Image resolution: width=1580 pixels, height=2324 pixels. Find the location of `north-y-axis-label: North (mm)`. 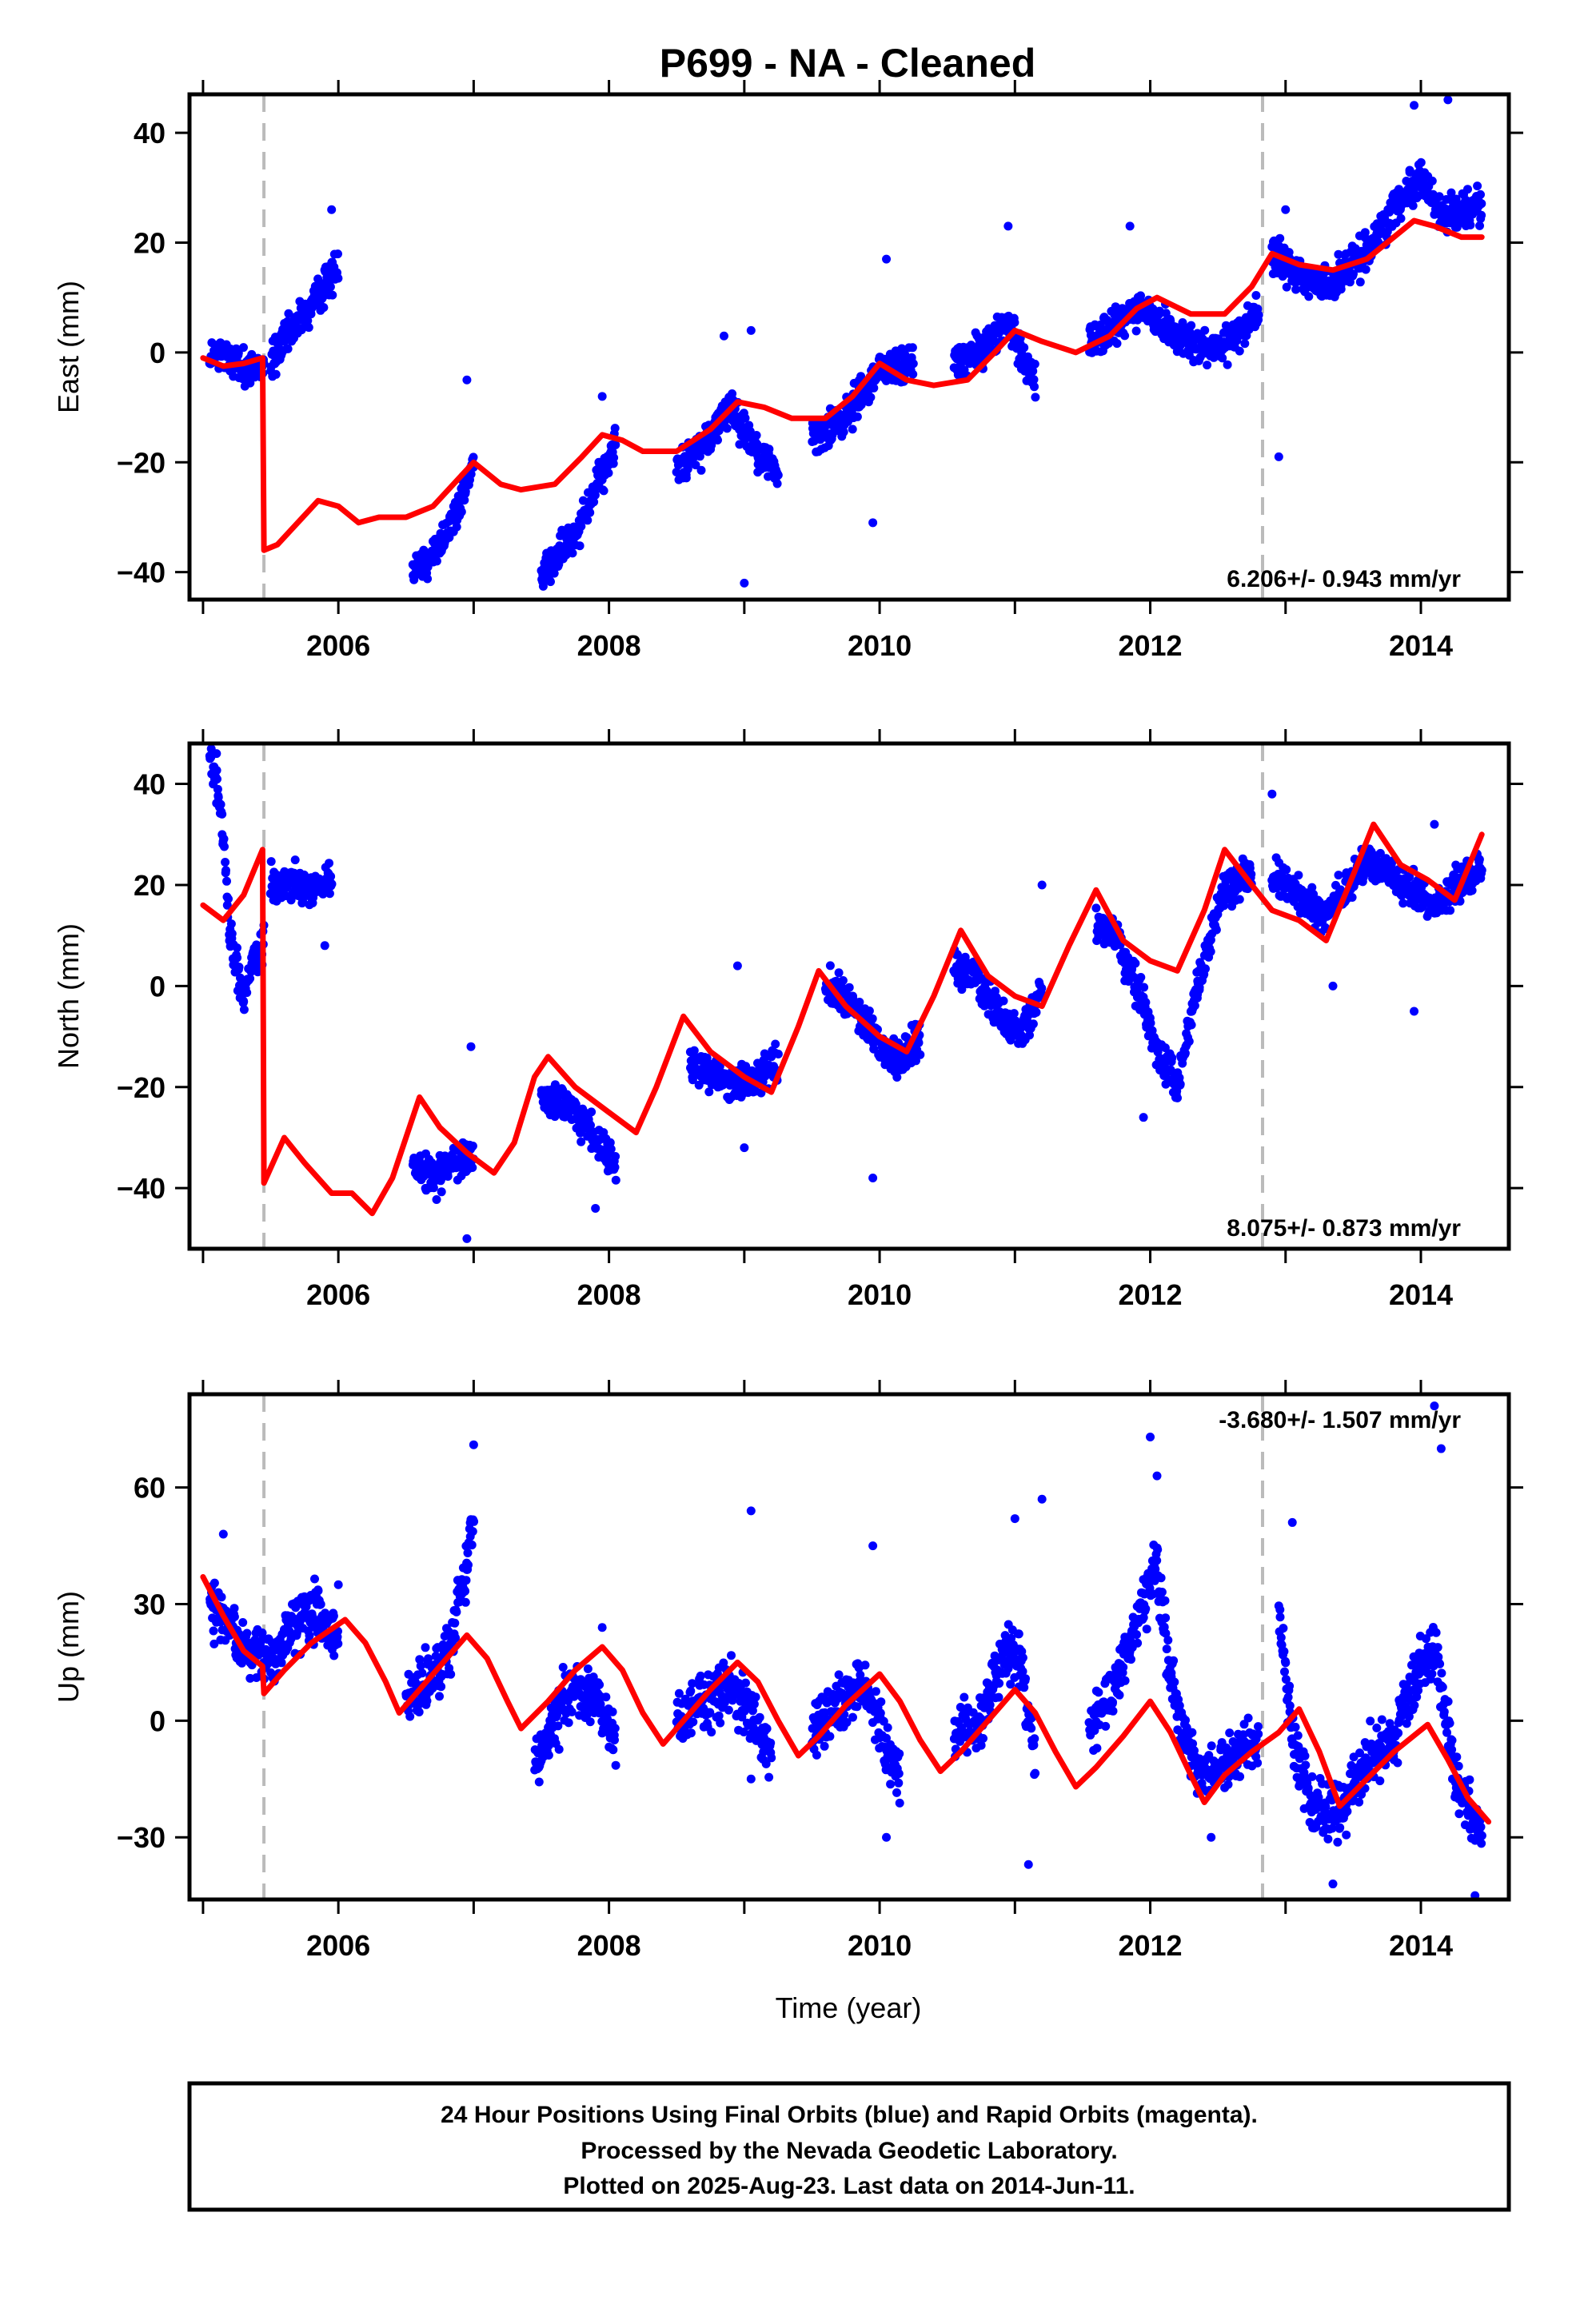

north-y-axis-label: North (mm) is located at coordinates (69, 996).